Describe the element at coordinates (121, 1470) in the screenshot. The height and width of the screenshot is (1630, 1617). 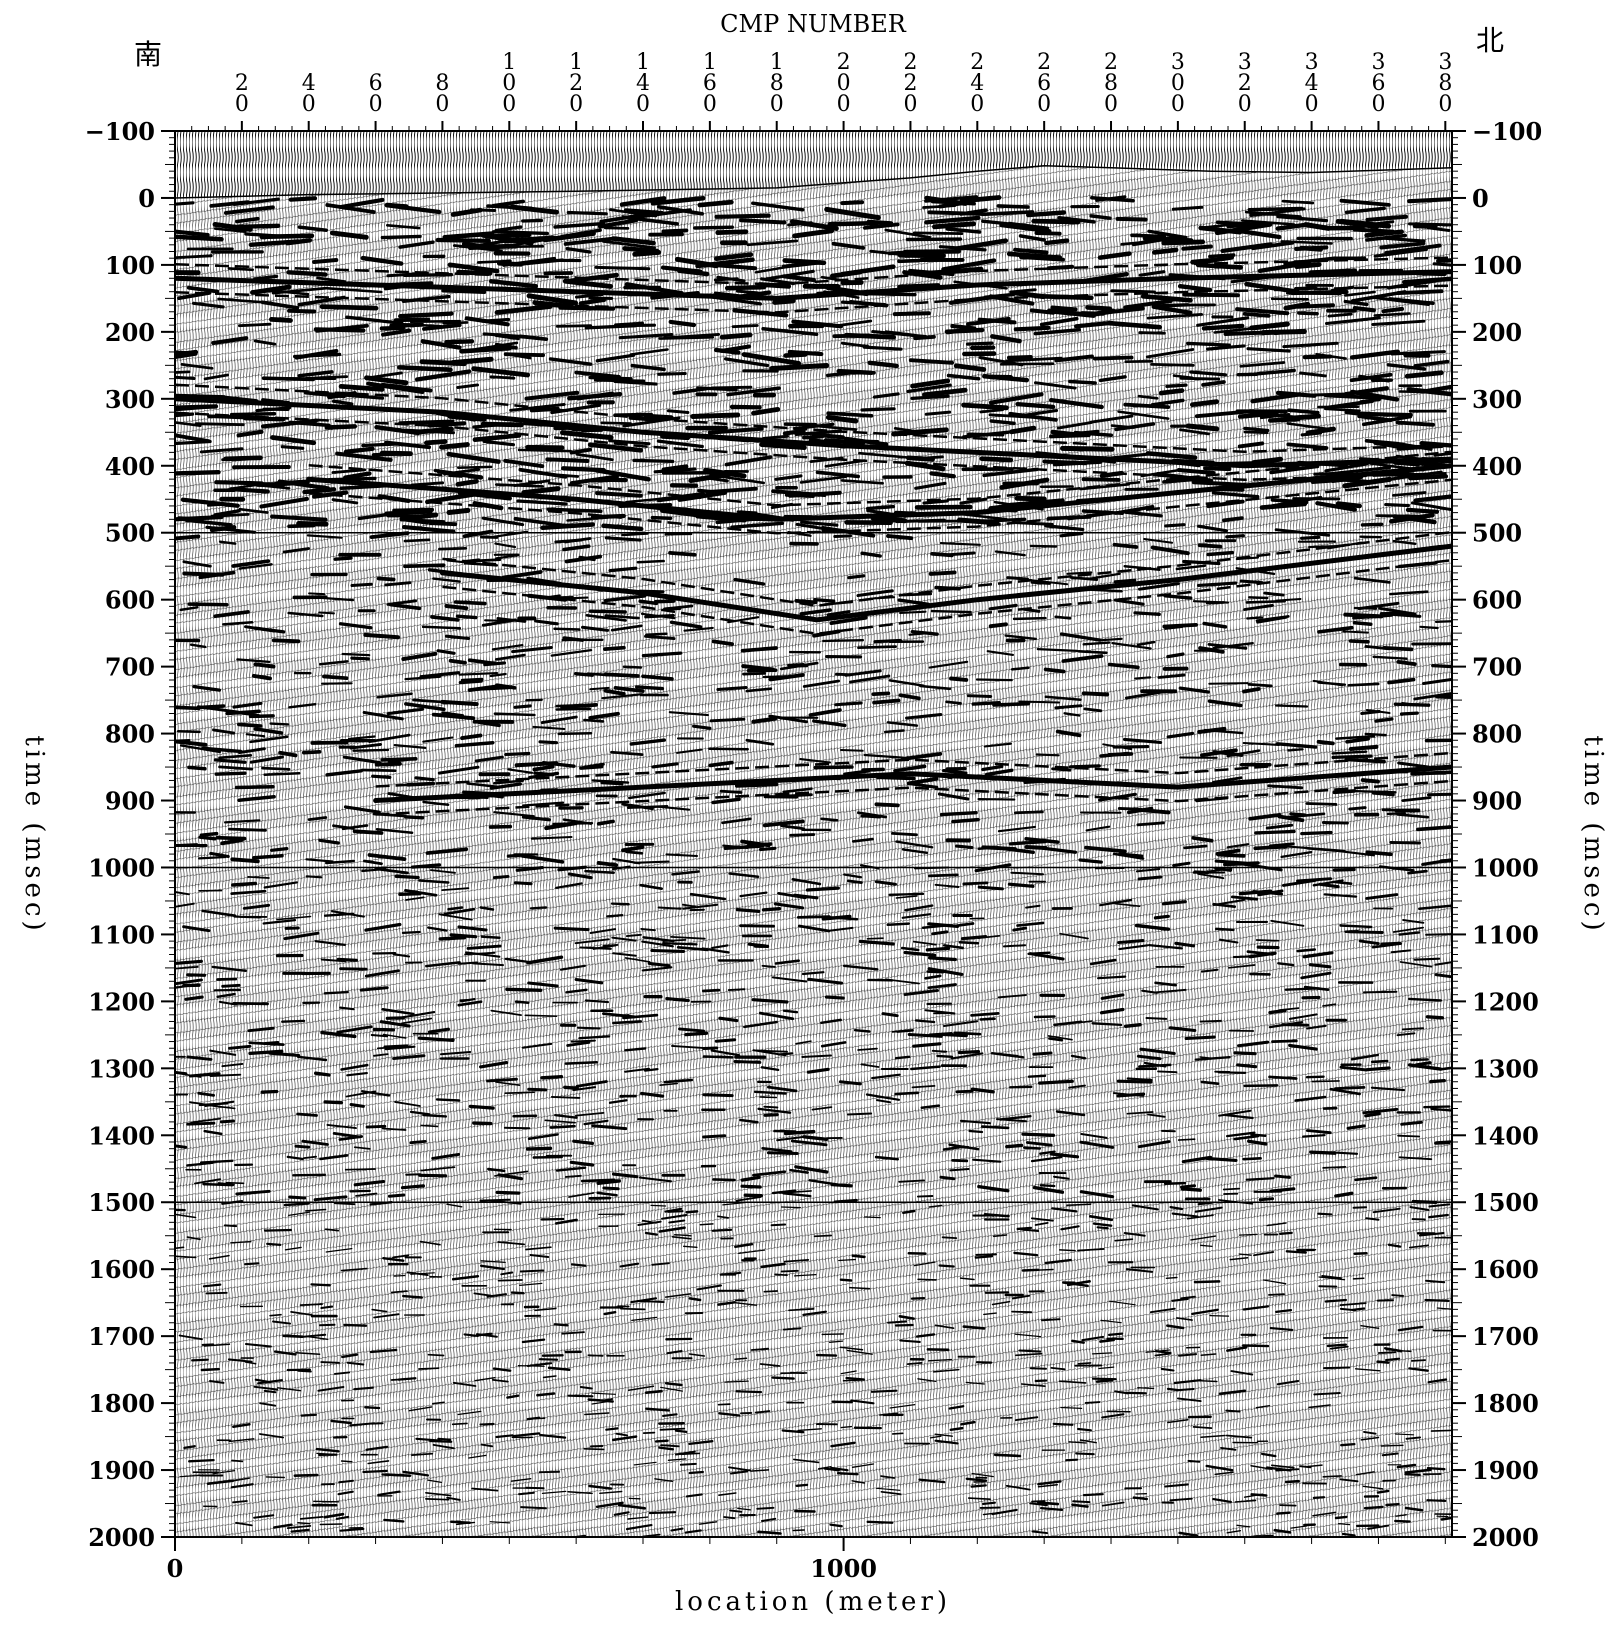
I see `y-tick-label-left: 1900` at that location.